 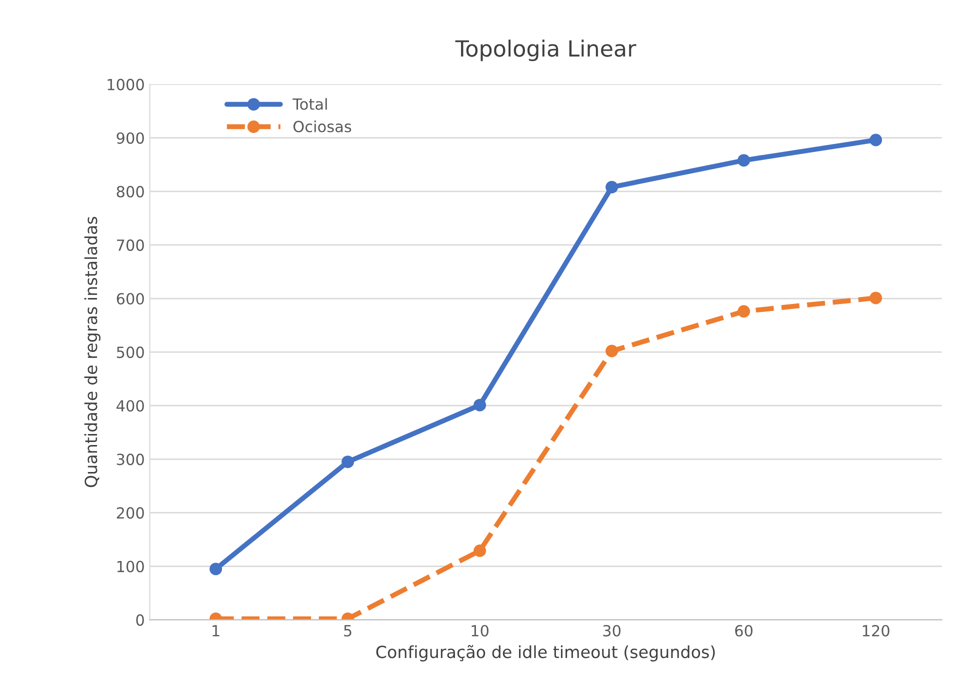 What do you see at coordinates (140, 620) in the screenshot?
I see `y-tick-label: 0` at bounding box center [140, 620].